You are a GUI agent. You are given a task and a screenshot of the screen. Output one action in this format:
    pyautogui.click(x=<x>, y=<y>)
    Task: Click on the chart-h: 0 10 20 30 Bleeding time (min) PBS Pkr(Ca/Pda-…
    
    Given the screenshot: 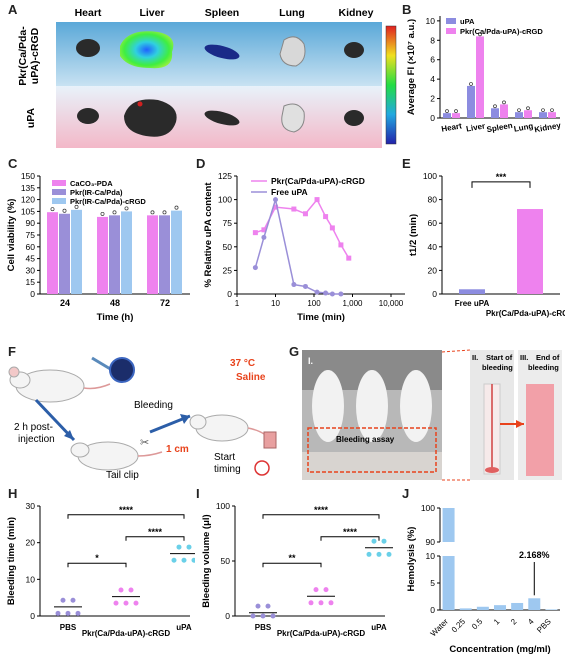 What is the action you would take?
    pyautogui.click(x=100, y=569)
    